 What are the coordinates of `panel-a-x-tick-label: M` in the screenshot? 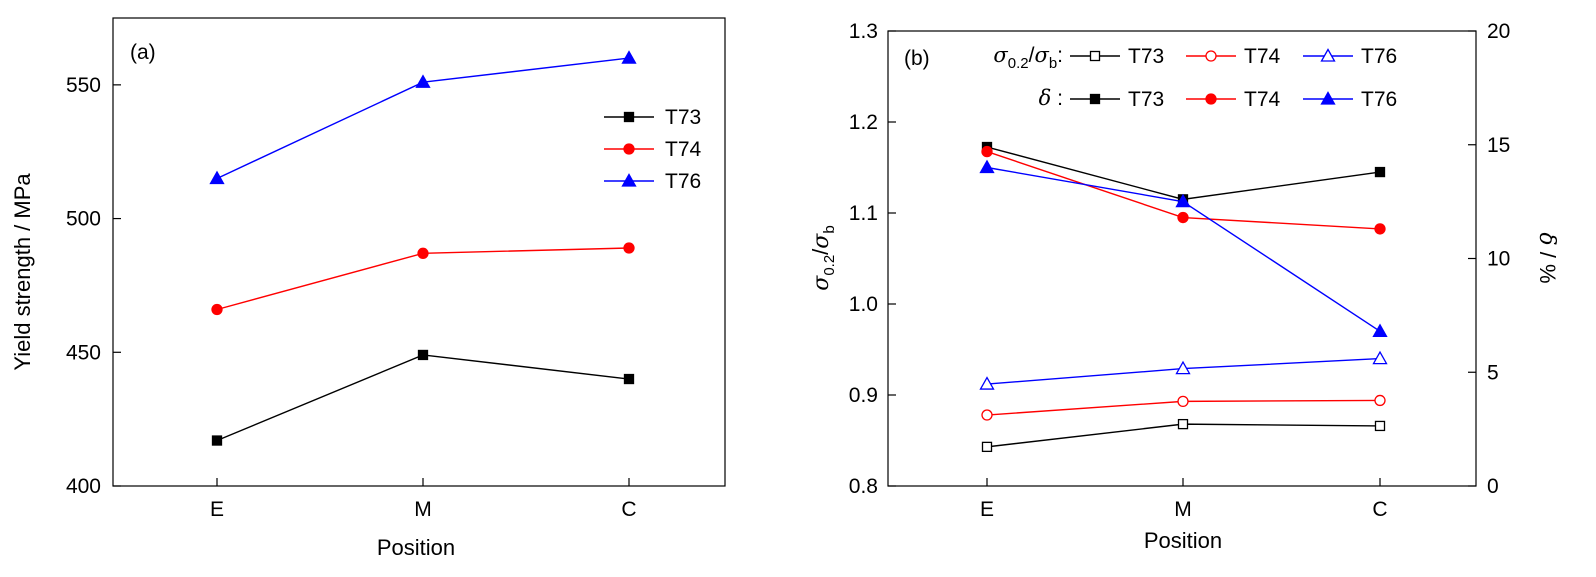 It's located at (423, 509).